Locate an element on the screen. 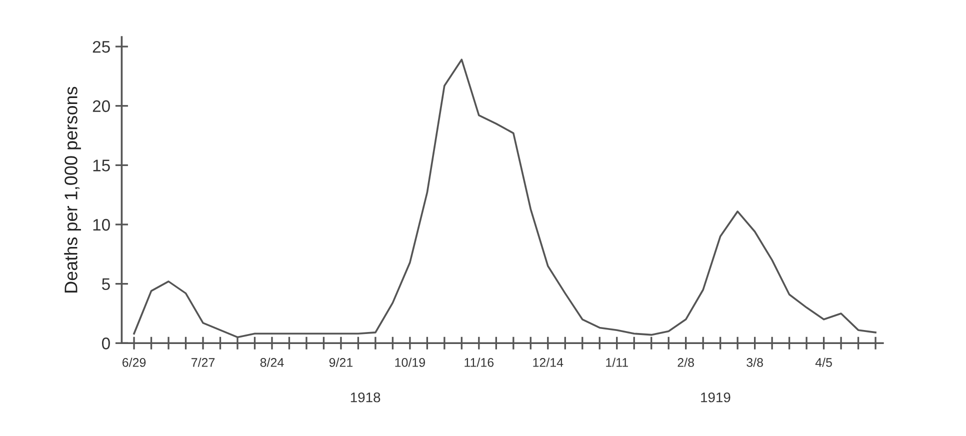 The width and height of the screenshot is (966, 436). y-tick-label: 0 is located at coordinates (106, 344).